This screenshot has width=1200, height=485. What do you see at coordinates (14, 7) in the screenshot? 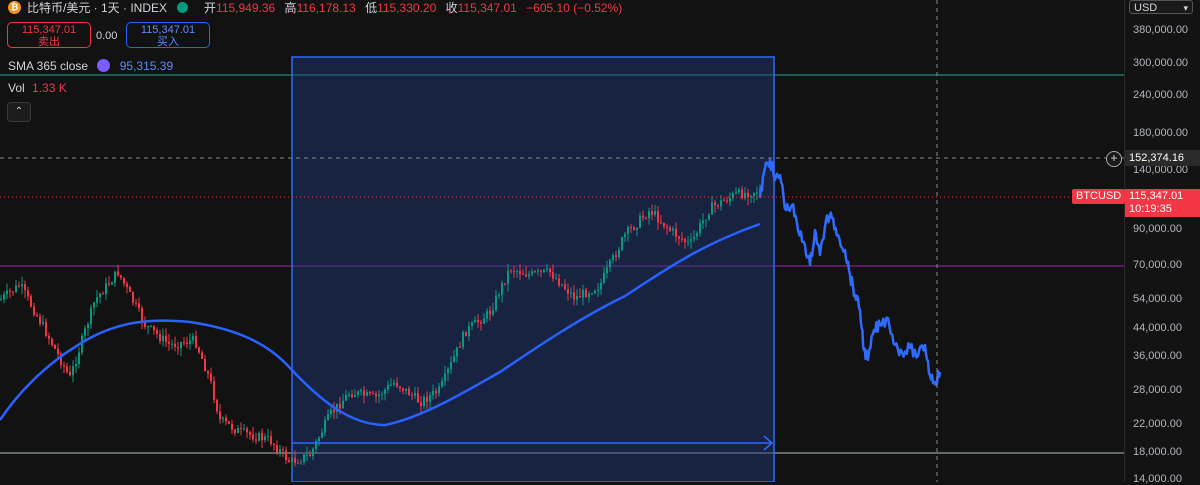
I see `bitcoin-icon: ₿` at bounding box center [14, 7].